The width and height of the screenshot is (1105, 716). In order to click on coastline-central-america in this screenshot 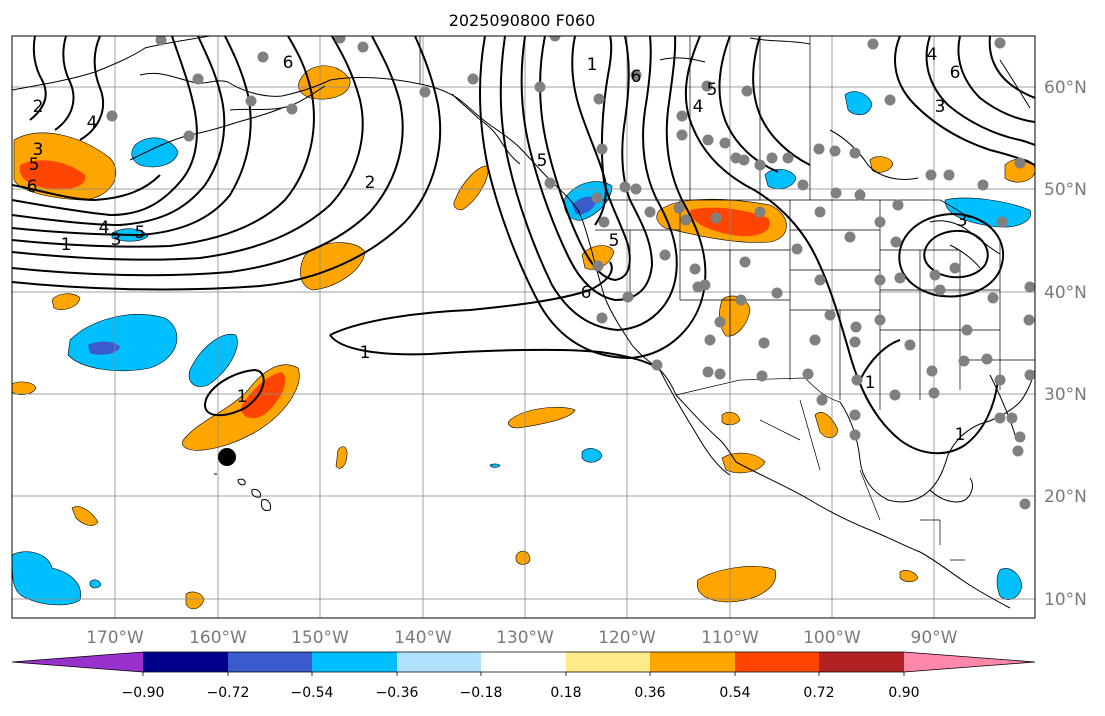, I will do `click(965, 580)`.